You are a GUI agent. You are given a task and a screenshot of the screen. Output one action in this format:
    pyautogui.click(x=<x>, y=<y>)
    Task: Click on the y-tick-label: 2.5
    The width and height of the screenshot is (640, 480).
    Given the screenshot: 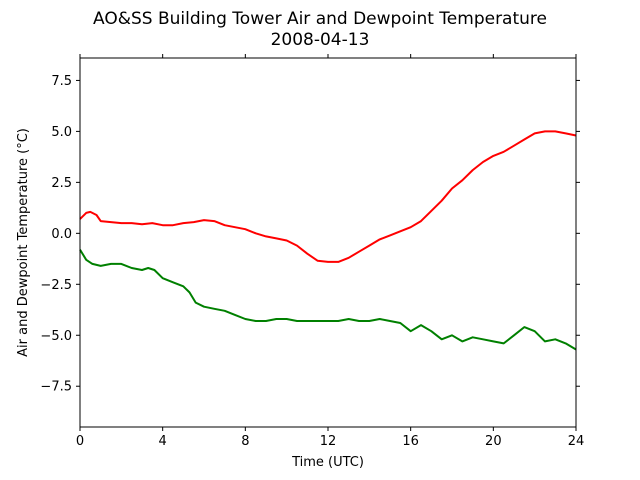 What is the action you would take?
    pyautogui.click(x=61, y=183)
    